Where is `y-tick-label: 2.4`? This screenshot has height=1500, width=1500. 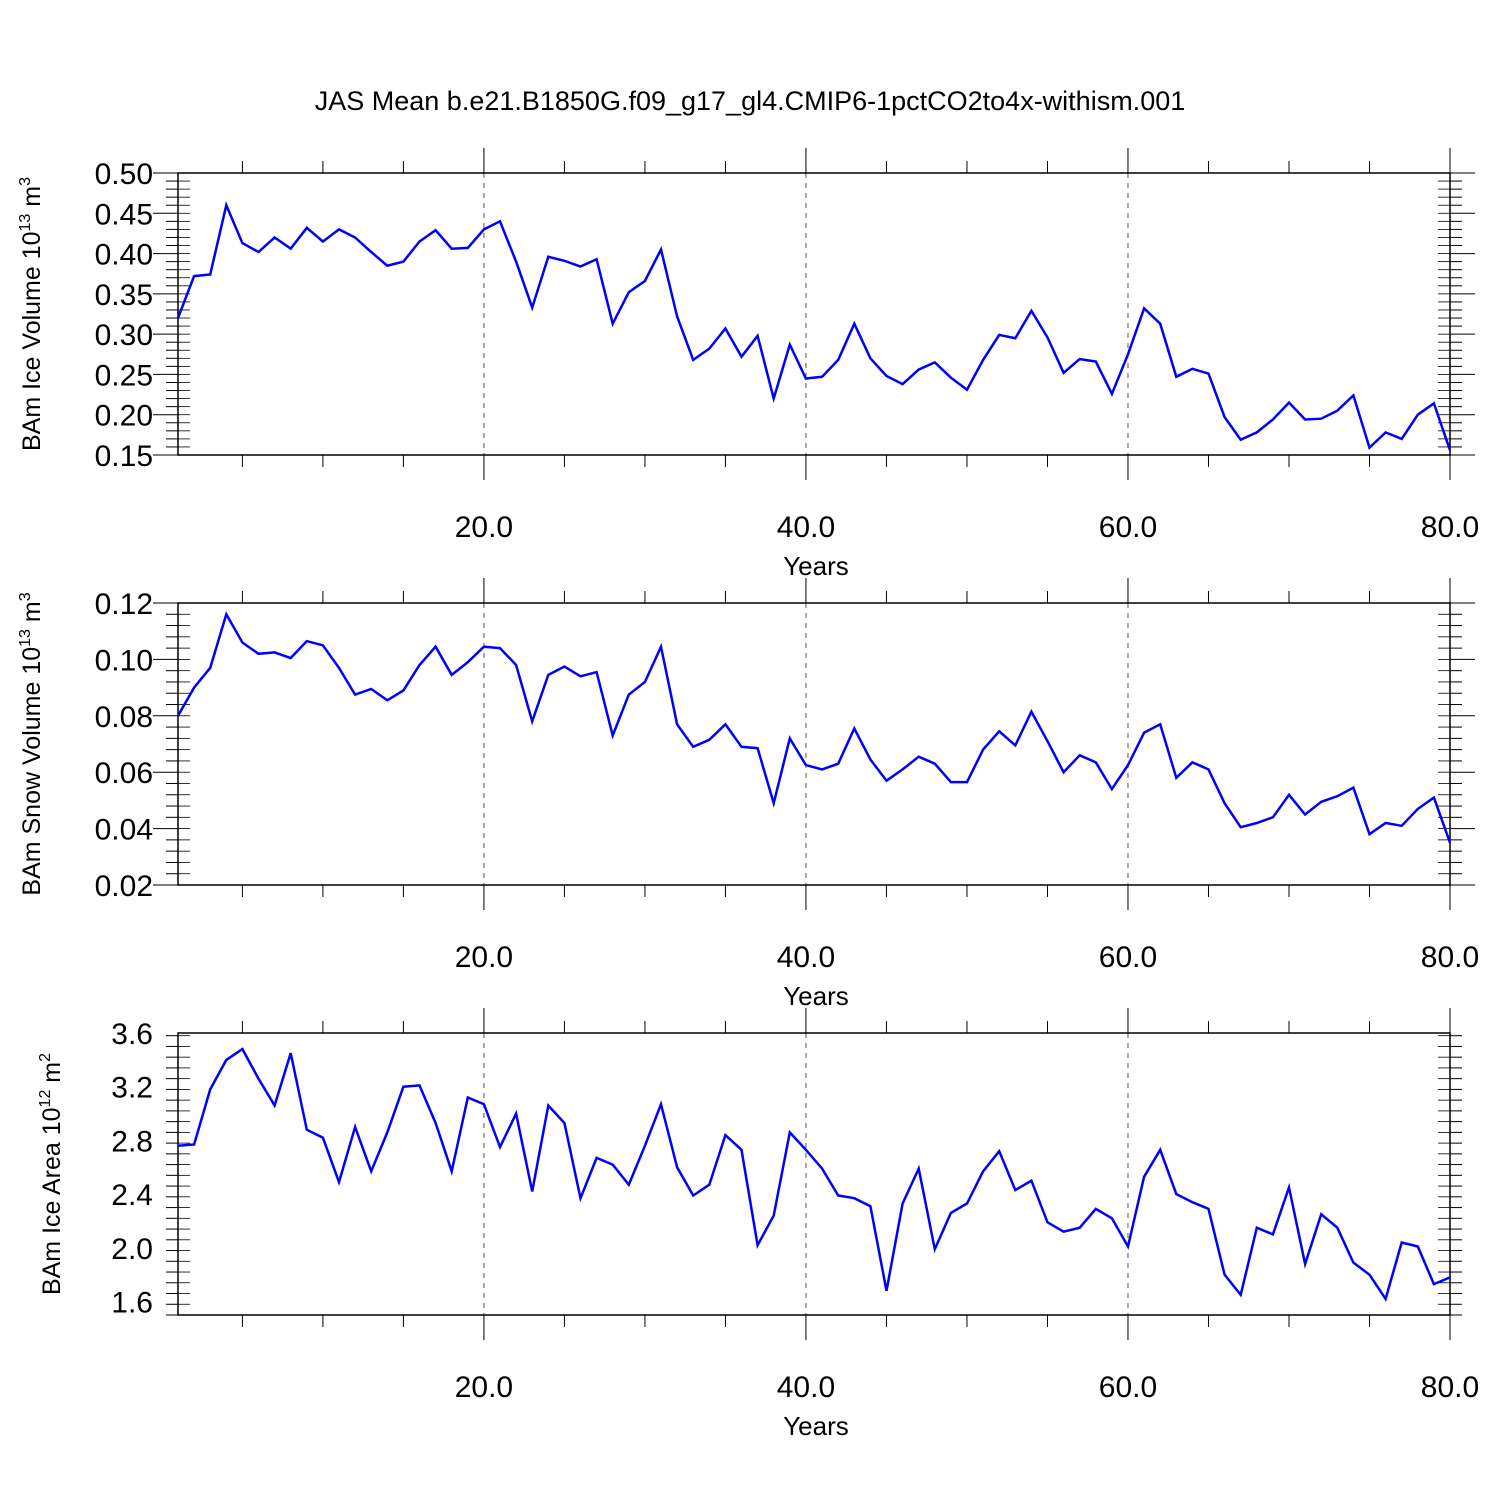 y-tick-label: 2.4 is located at coordinates (132, 1195).